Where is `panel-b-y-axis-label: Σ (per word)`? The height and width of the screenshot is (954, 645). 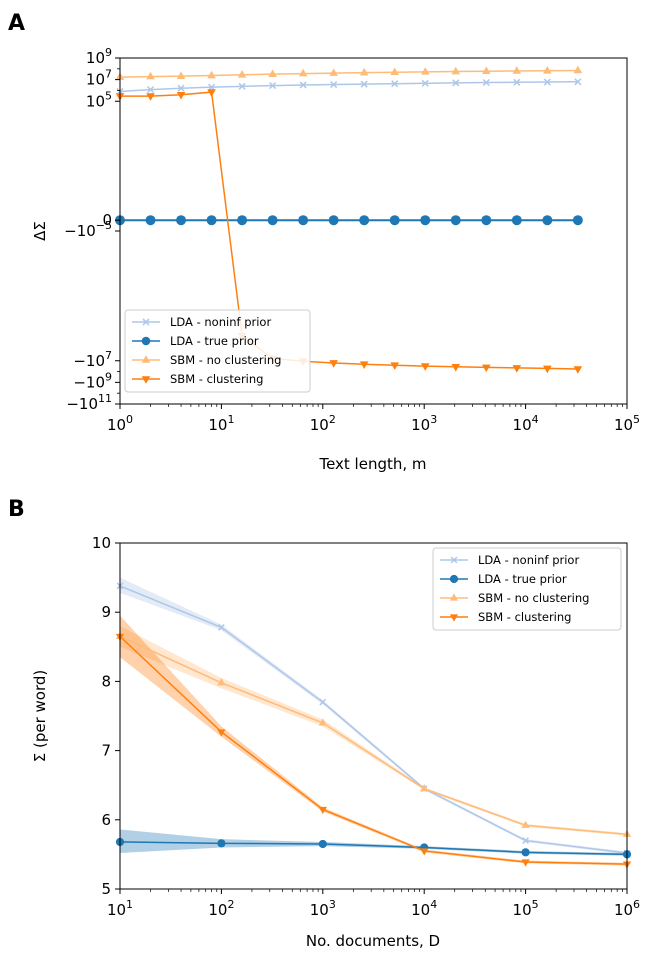
panel-b-y-axis-label: Σ (per word) is located at coordinates (40, 716).